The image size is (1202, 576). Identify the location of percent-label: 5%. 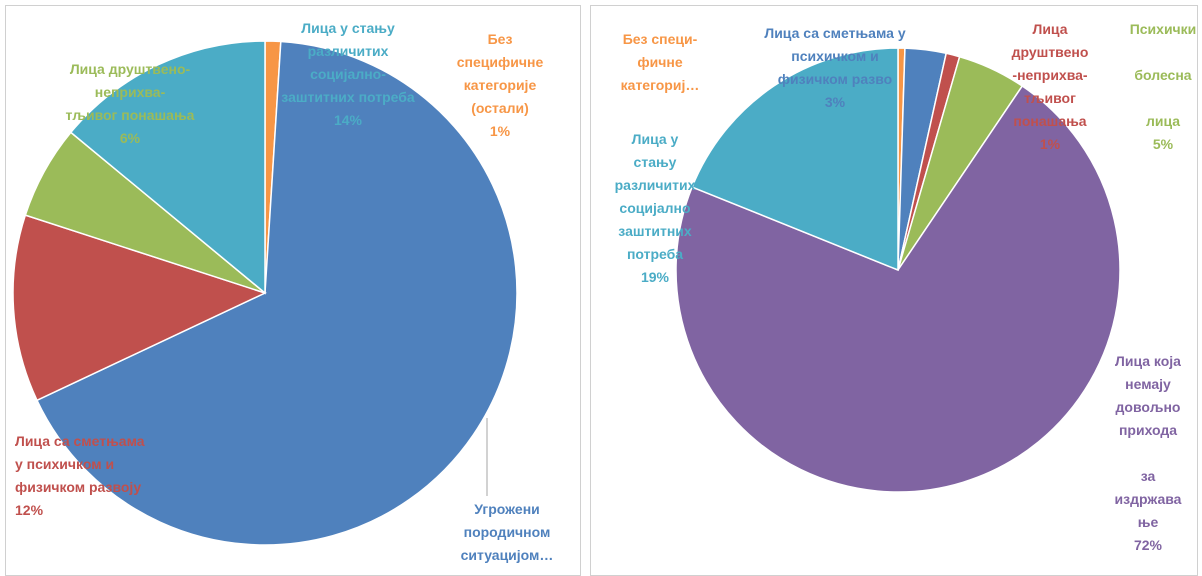
(1163, 144).